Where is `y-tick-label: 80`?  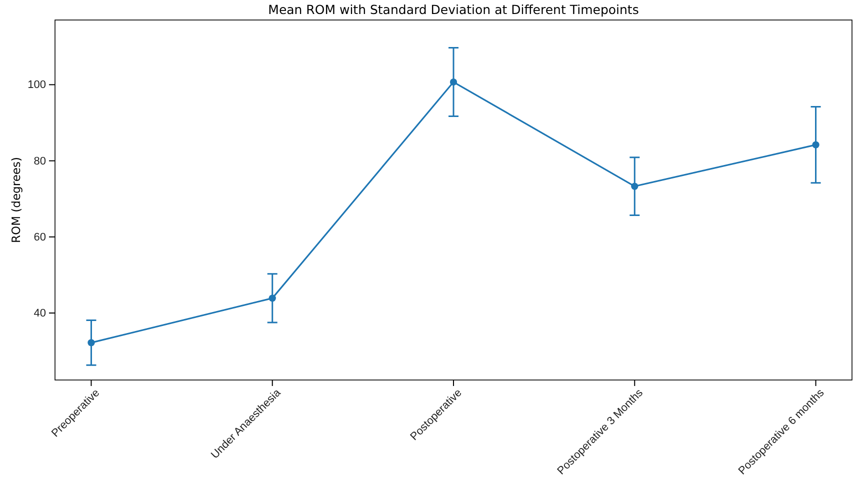 y-tick-label: 80 is located at coordinates (40, 161).